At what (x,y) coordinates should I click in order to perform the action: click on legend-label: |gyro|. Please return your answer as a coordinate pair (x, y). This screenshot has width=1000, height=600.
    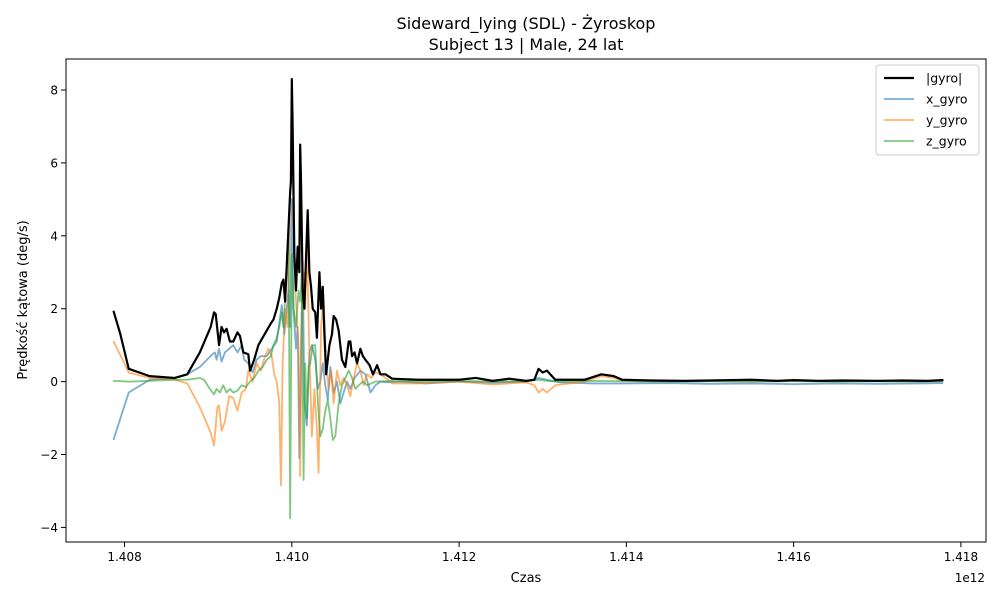
    Looking at the image, I should click on (944, 78).